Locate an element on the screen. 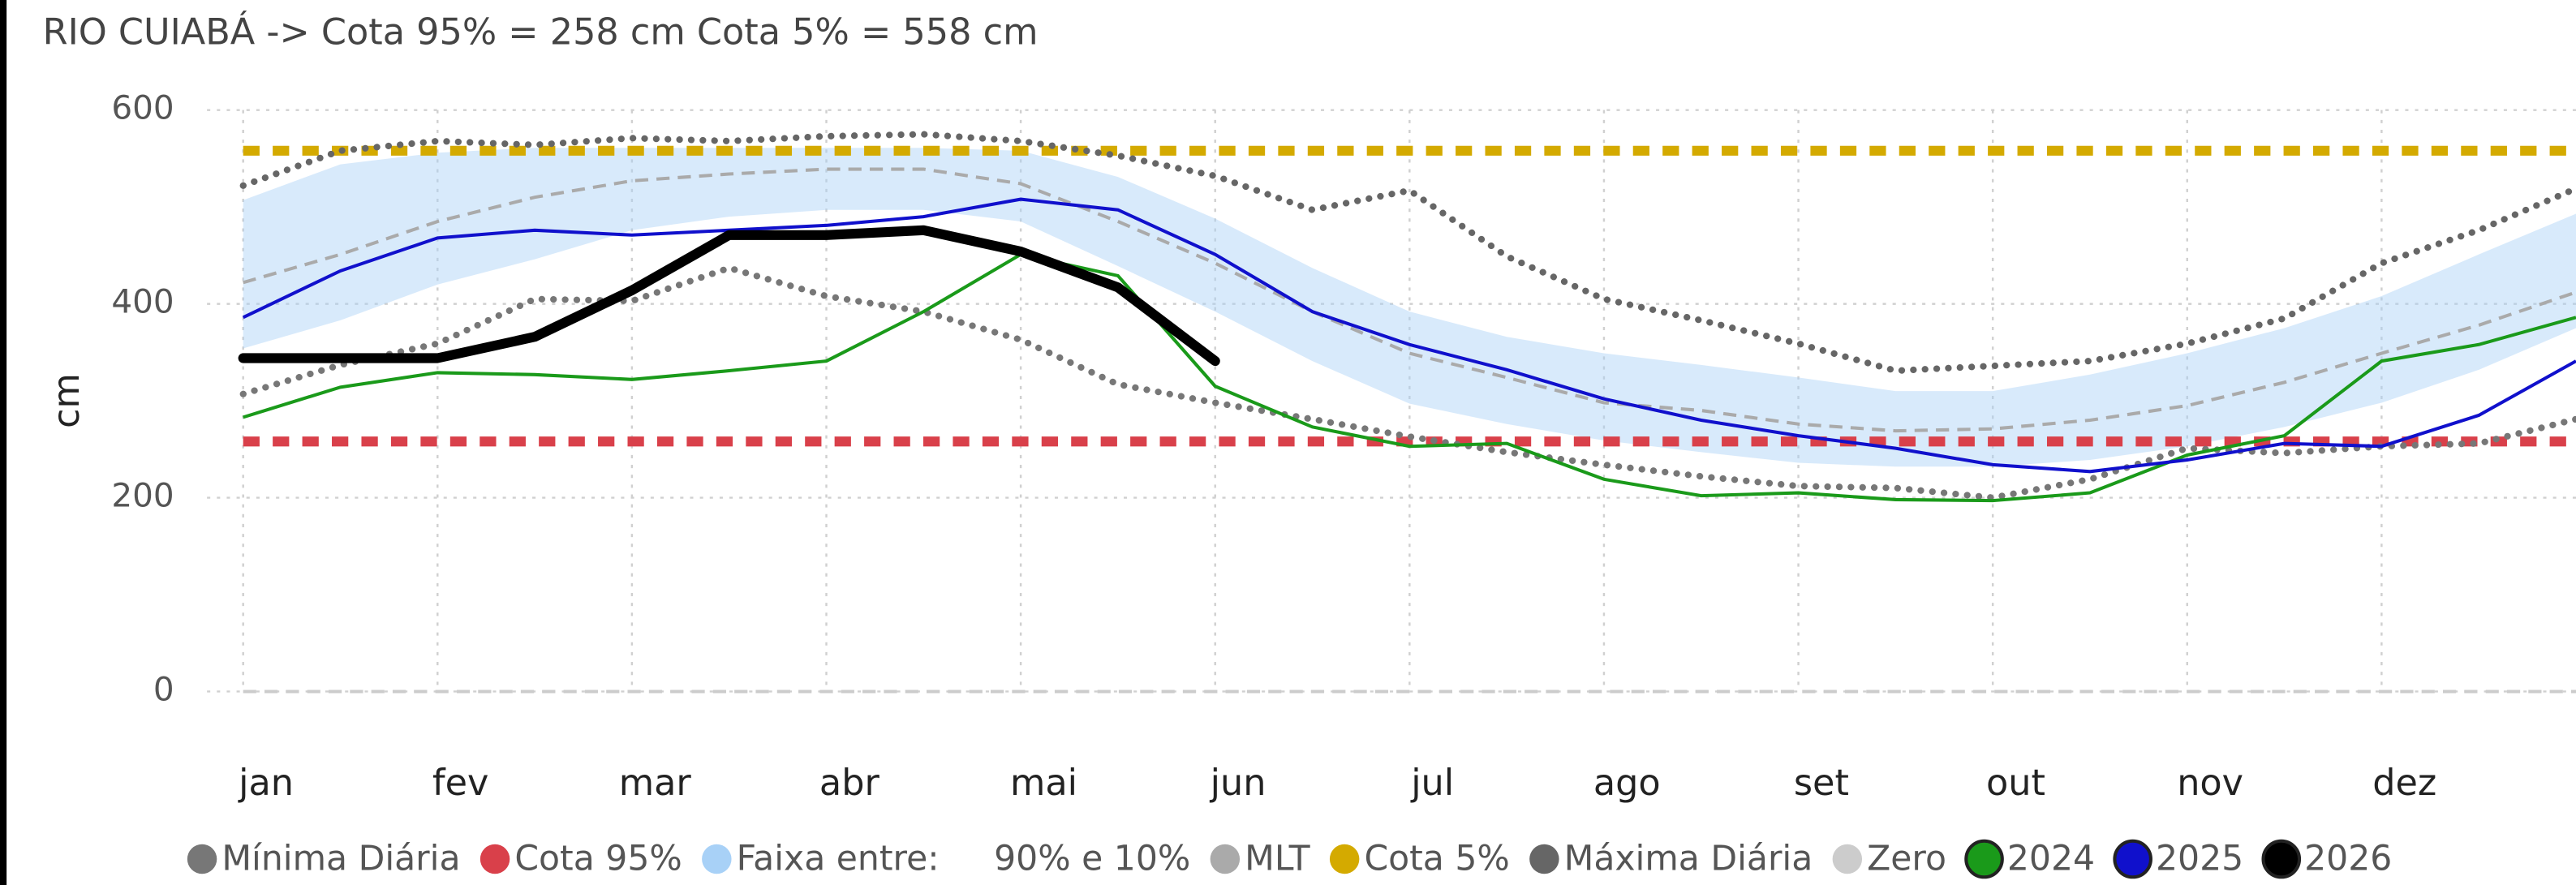 This screenshot has width=2576, height=885. legend-label: 2026 is located at coordinates (2348, 859).